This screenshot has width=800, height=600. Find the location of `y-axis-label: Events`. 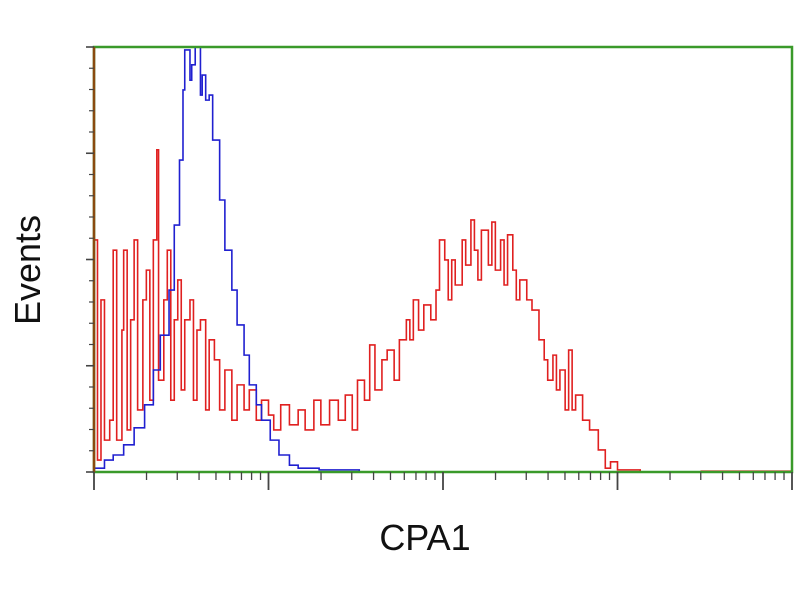

y-axis-label: Events is located at coordinates (27, 270).